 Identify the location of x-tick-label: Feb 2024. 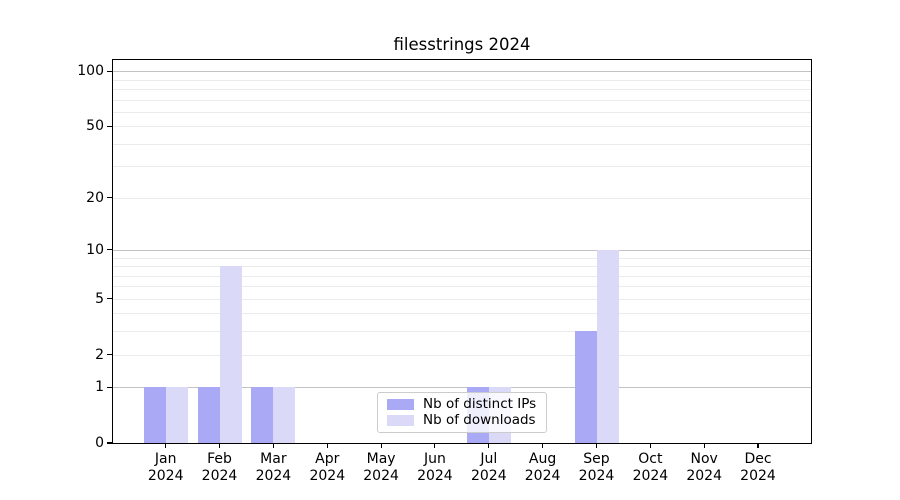
(219, 467).